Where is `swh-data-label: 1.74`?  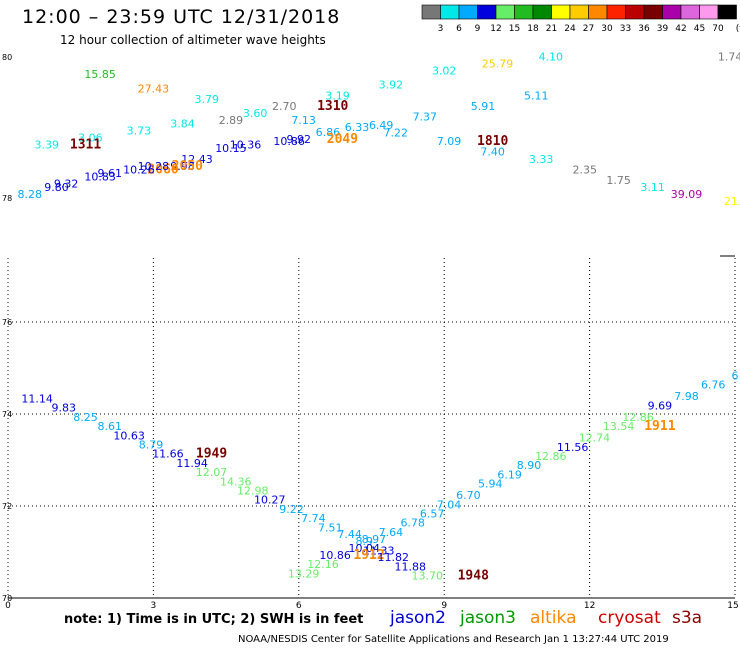
swh-data-label: 1.74 is located at coordinates (729, 57).